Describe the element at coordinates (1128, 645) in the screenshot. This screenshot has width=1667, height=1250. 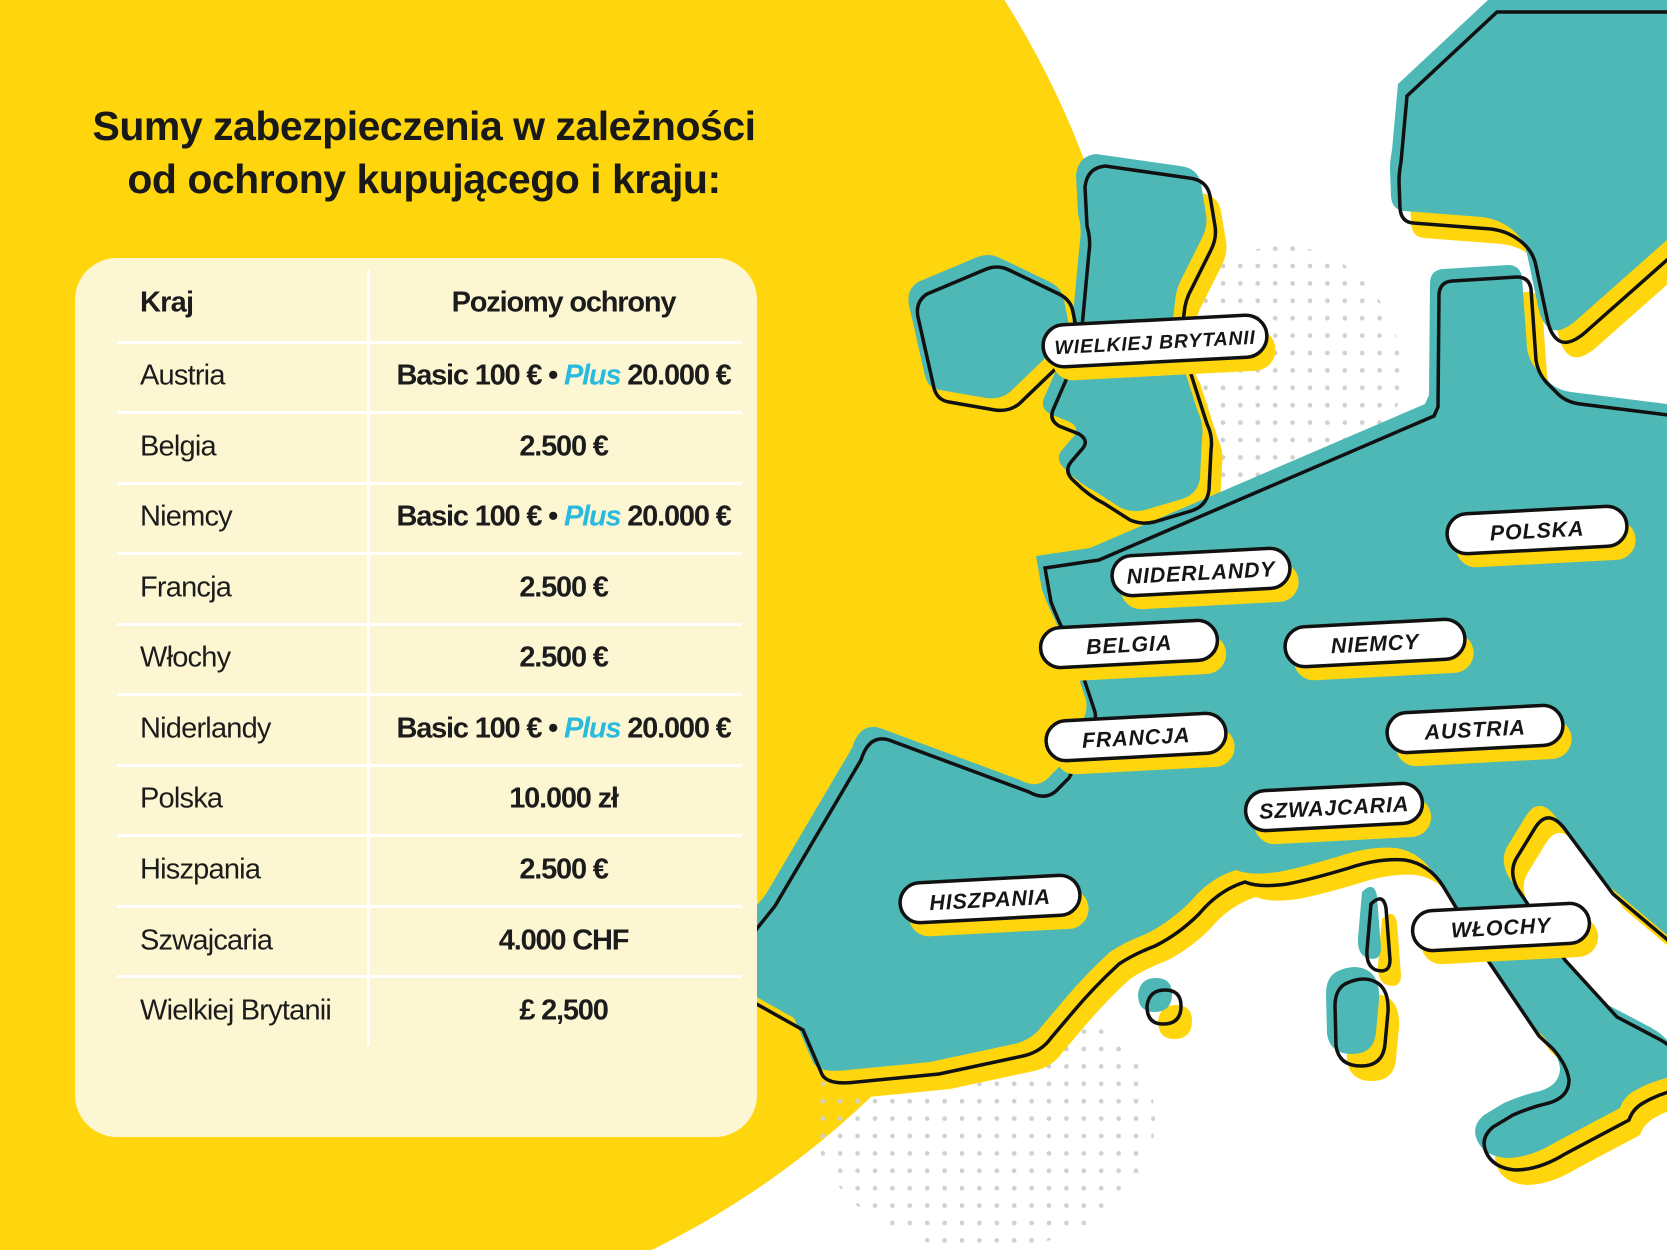
I see `svg-text: BELGIA` at that location.